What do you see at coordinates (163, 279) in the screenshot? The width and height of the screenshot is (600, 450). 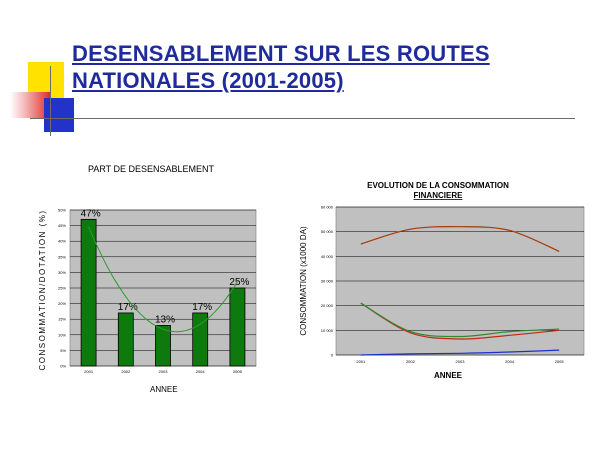 I see `bar-trendline` at bounding box center [163, 279].